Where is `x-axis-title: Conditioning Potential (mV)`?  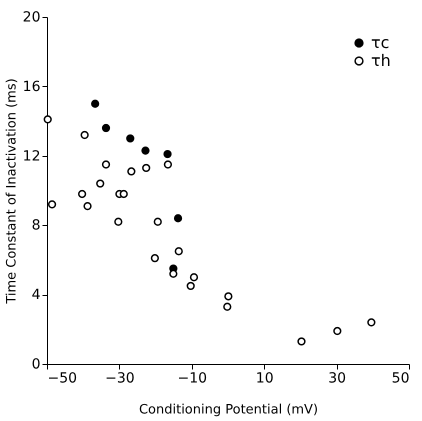
x-axis-title: Conditioning Potential (mV) is located at coordinates (228, 410).